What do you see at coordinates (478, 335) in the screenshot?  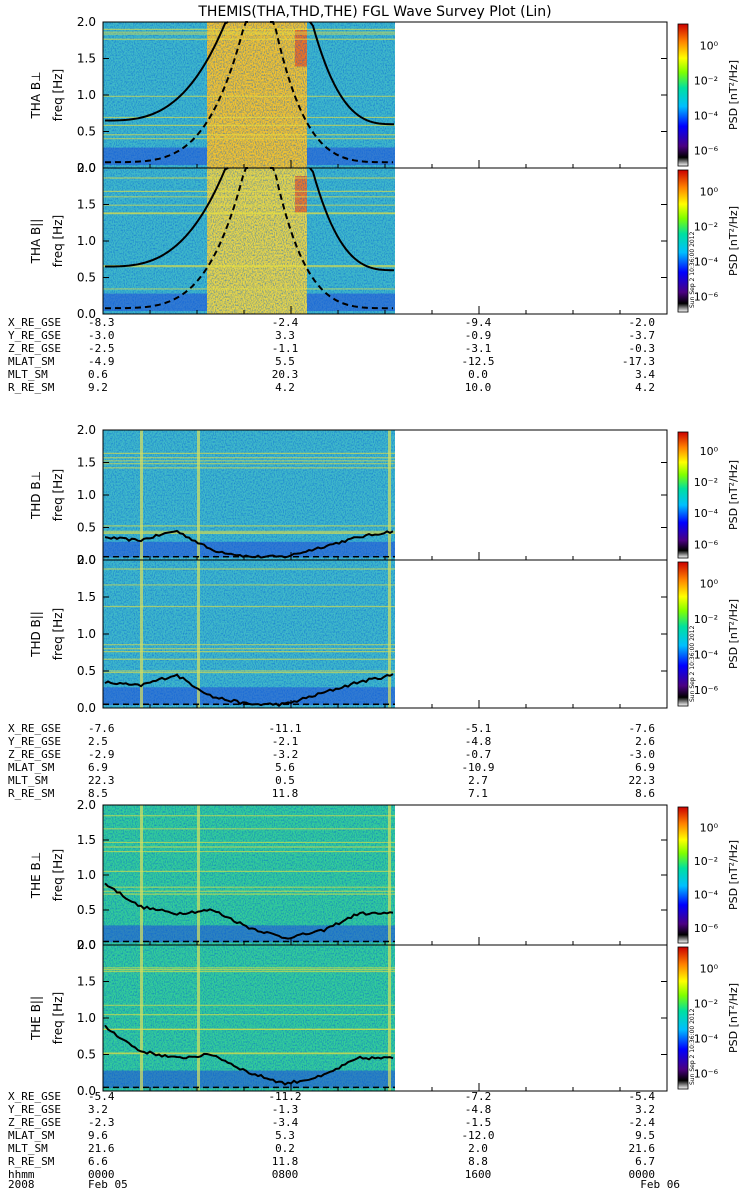 I see `ephemeris-value: -0.9` at bounding box center [478, 335].